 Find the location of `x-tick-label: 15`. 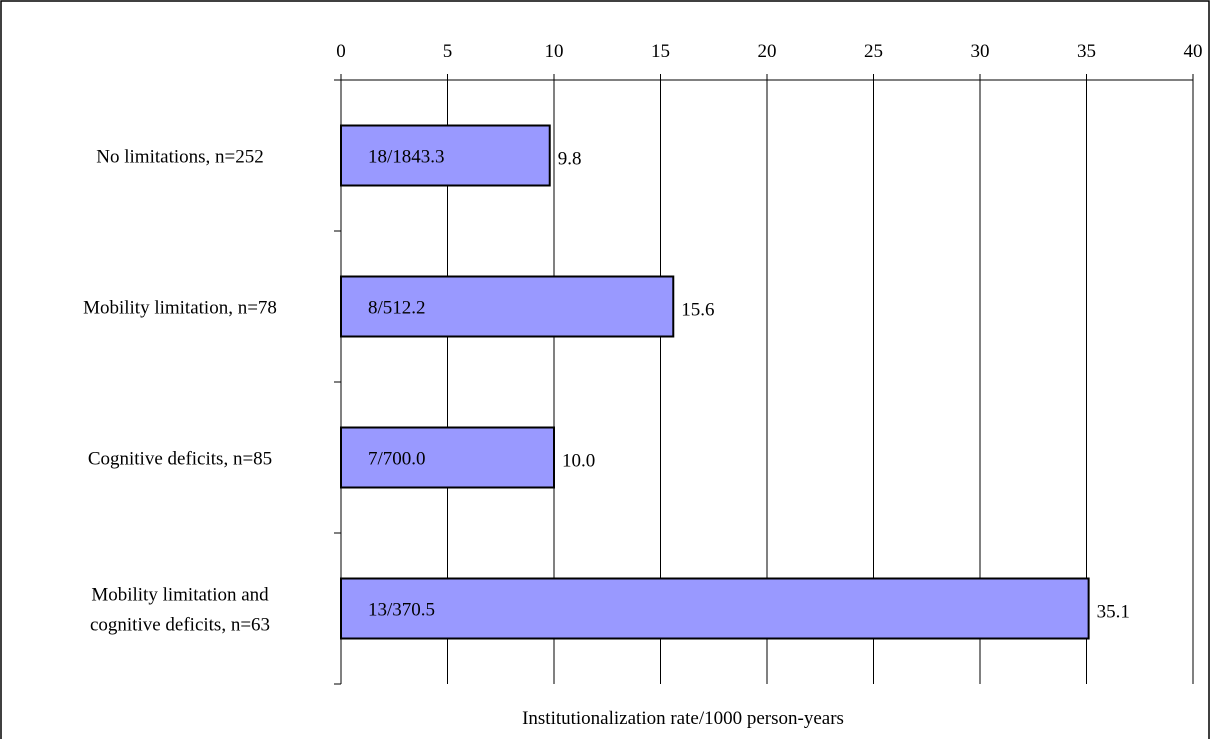

x-tick-label: 15 is located at coordinates (660, 51).